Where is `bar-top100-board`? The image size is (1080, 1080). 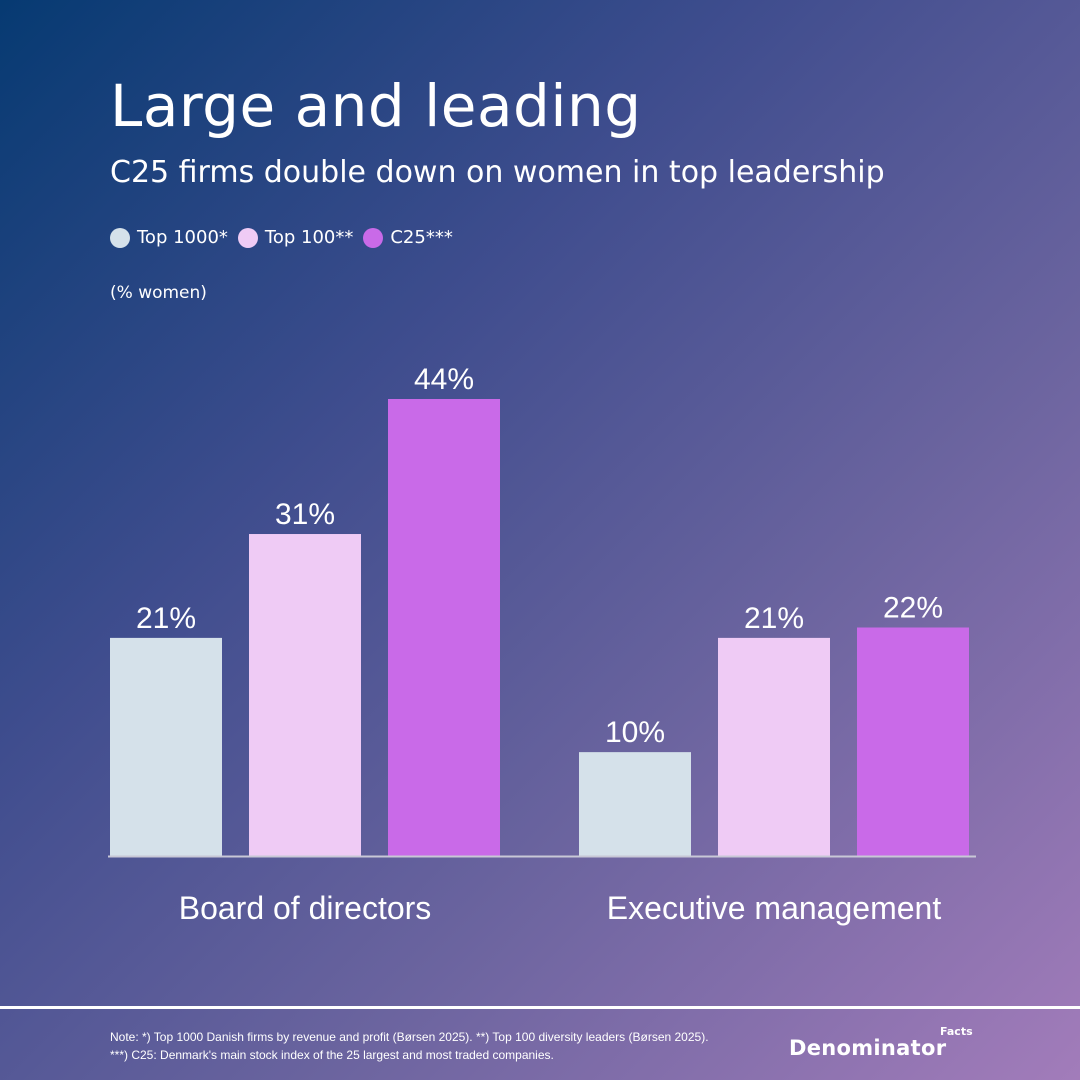 bar-top100-board is located at coordinates (305, 695).